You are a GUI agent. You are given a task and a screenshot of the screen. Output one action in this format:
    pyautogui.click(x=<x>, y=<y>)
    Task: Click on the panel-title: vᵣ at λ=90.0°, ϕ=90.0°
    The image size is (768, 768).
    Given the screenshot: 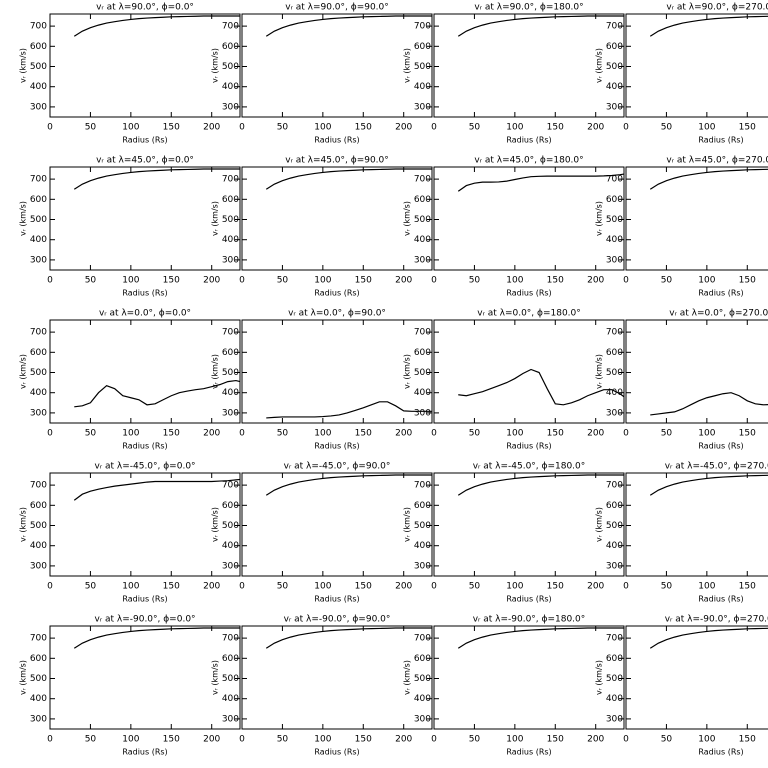 What is the action you would take?
    pyautogui.click(x=337, y=8)
    